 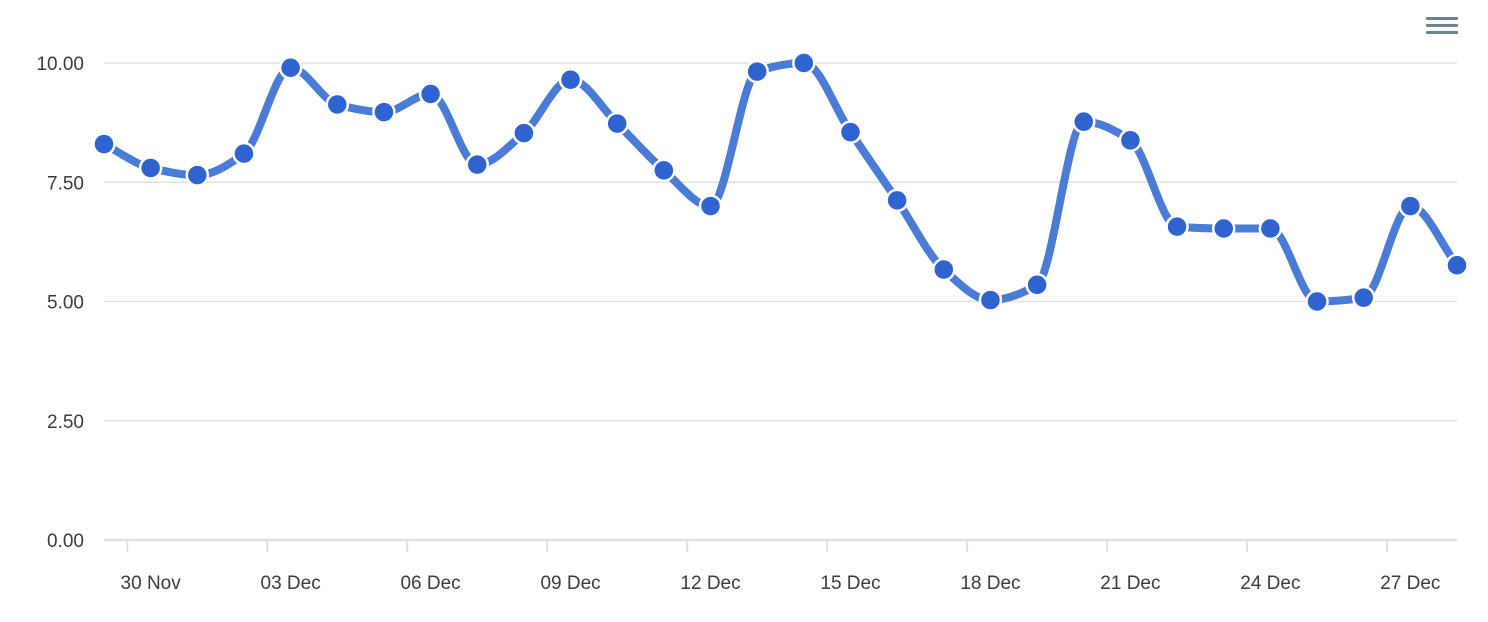 What do you see at coordinates (664, 170) in the screenshot?
I see `data-point-marker: 11 Dec: 7.75` at bounding box center [664, 170].